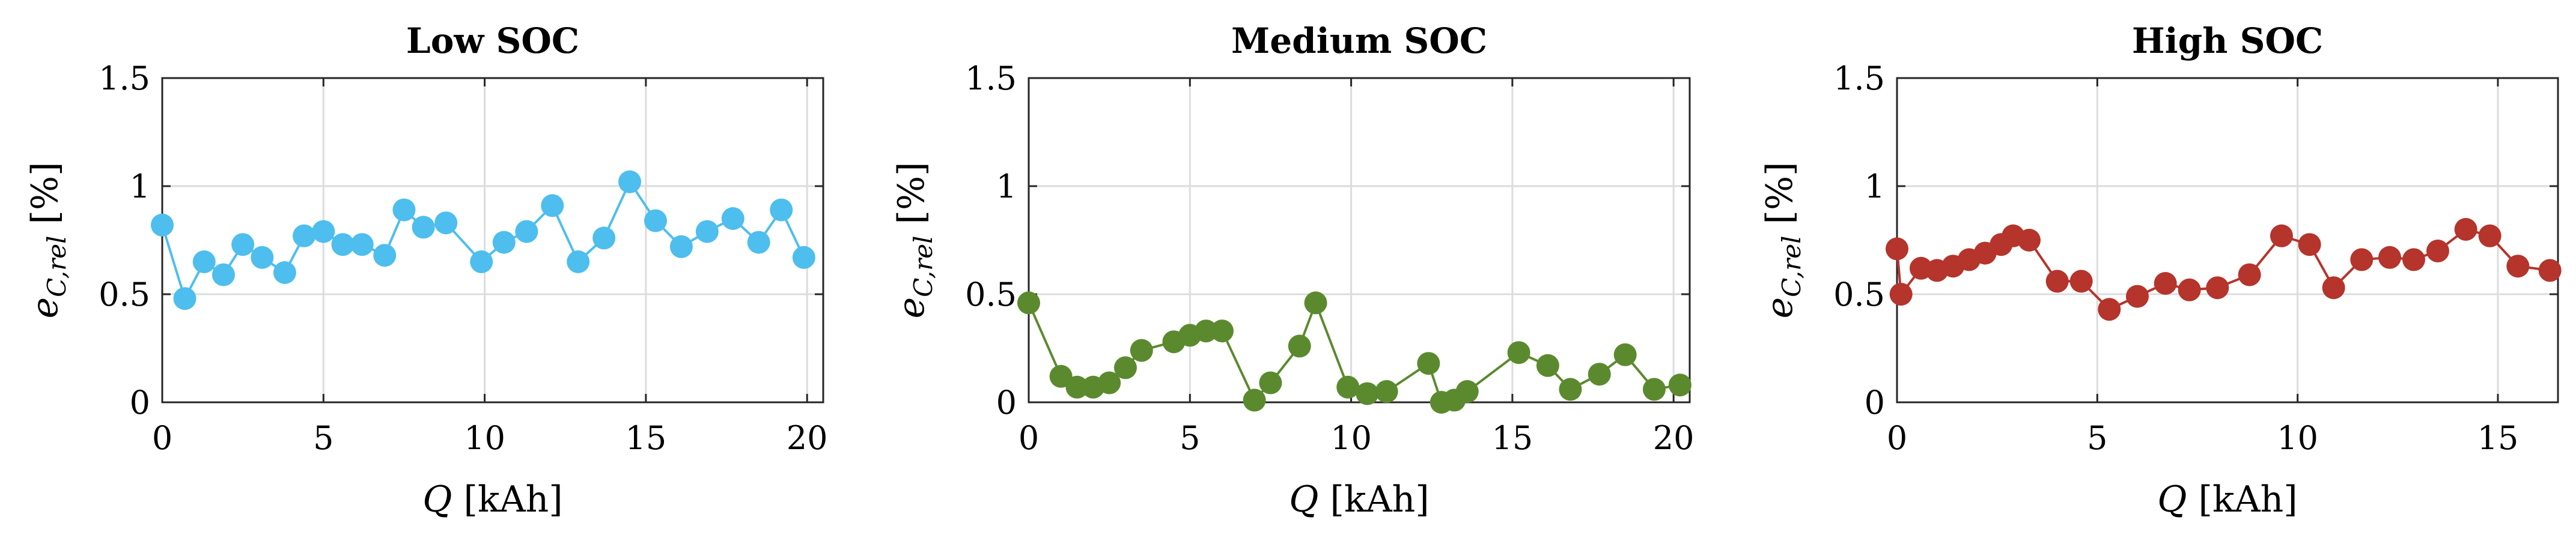 This screenshot has height=550, width=2576. Describe the element at coordinates (1359, 40) in the screenshot. I see `chart-title: Medium SOC` at that location.